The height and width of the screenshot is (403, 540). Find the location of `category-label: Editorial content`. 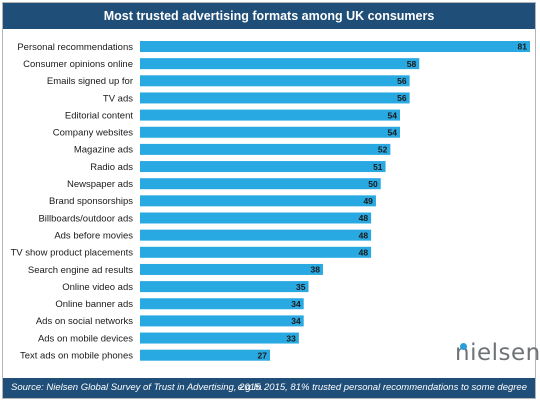

category-label: Editorial content is located at coordinates (99, 115).